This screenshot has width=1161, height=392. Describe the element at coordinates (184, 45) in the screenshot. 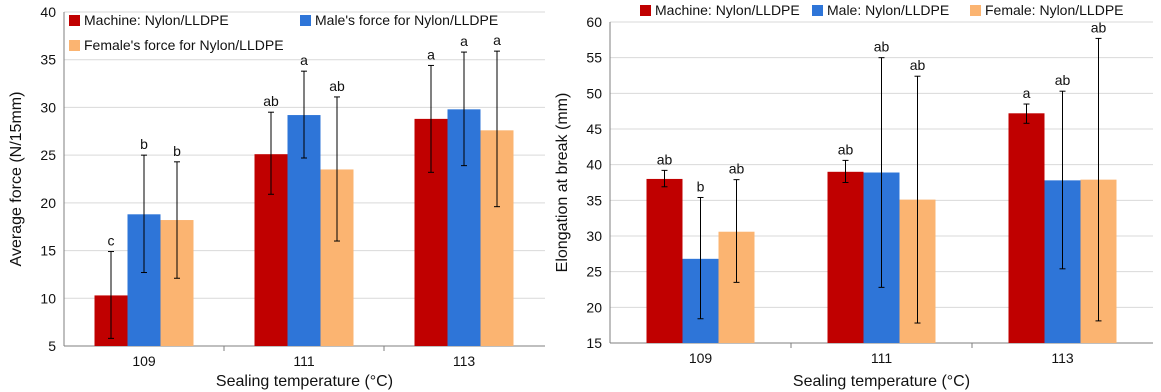

I see `legend-label: Female's force for Nylon/LLDPE` at that location.